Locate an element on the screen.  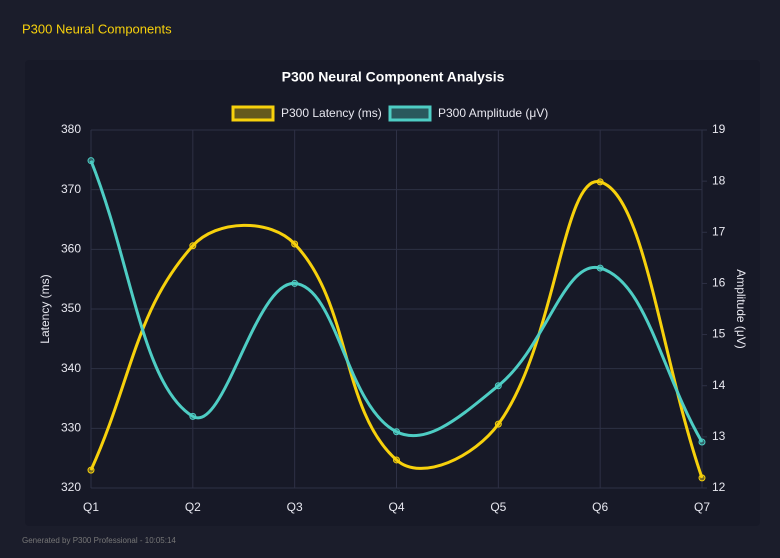
legend-label: P300 Amplitude (μV) is located at coordinates (493, 113).